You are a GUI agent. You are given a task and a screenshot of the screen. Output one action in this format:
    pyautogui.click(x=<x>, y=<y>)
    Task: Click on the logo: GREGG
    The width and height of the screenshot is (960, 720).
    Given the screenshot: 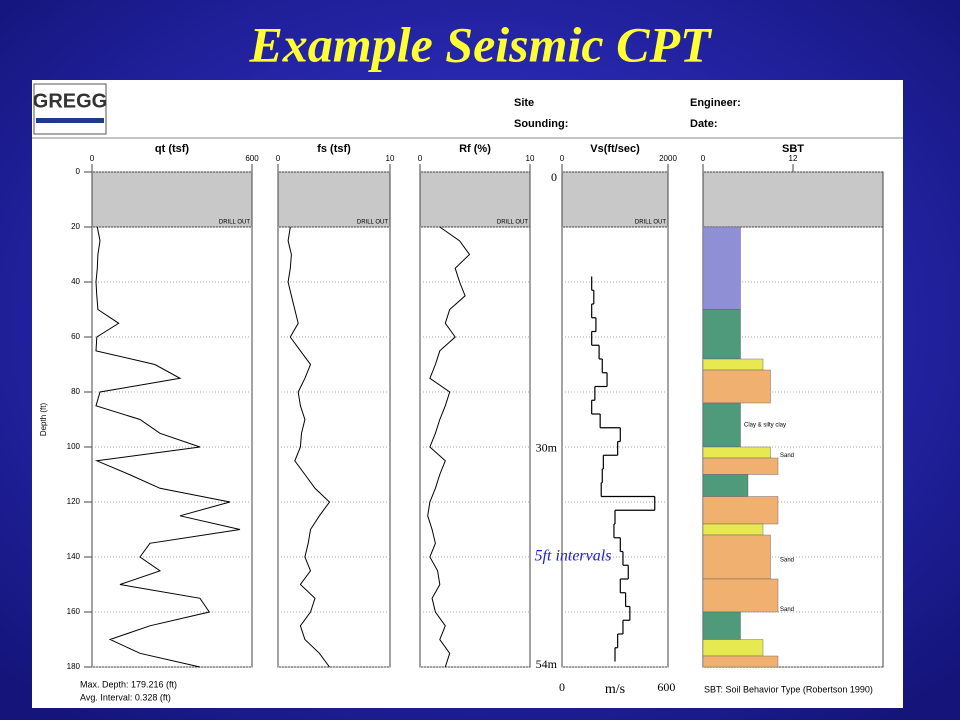 What is the action you would take?
    pyautogui.click(x=70, y=109)
    